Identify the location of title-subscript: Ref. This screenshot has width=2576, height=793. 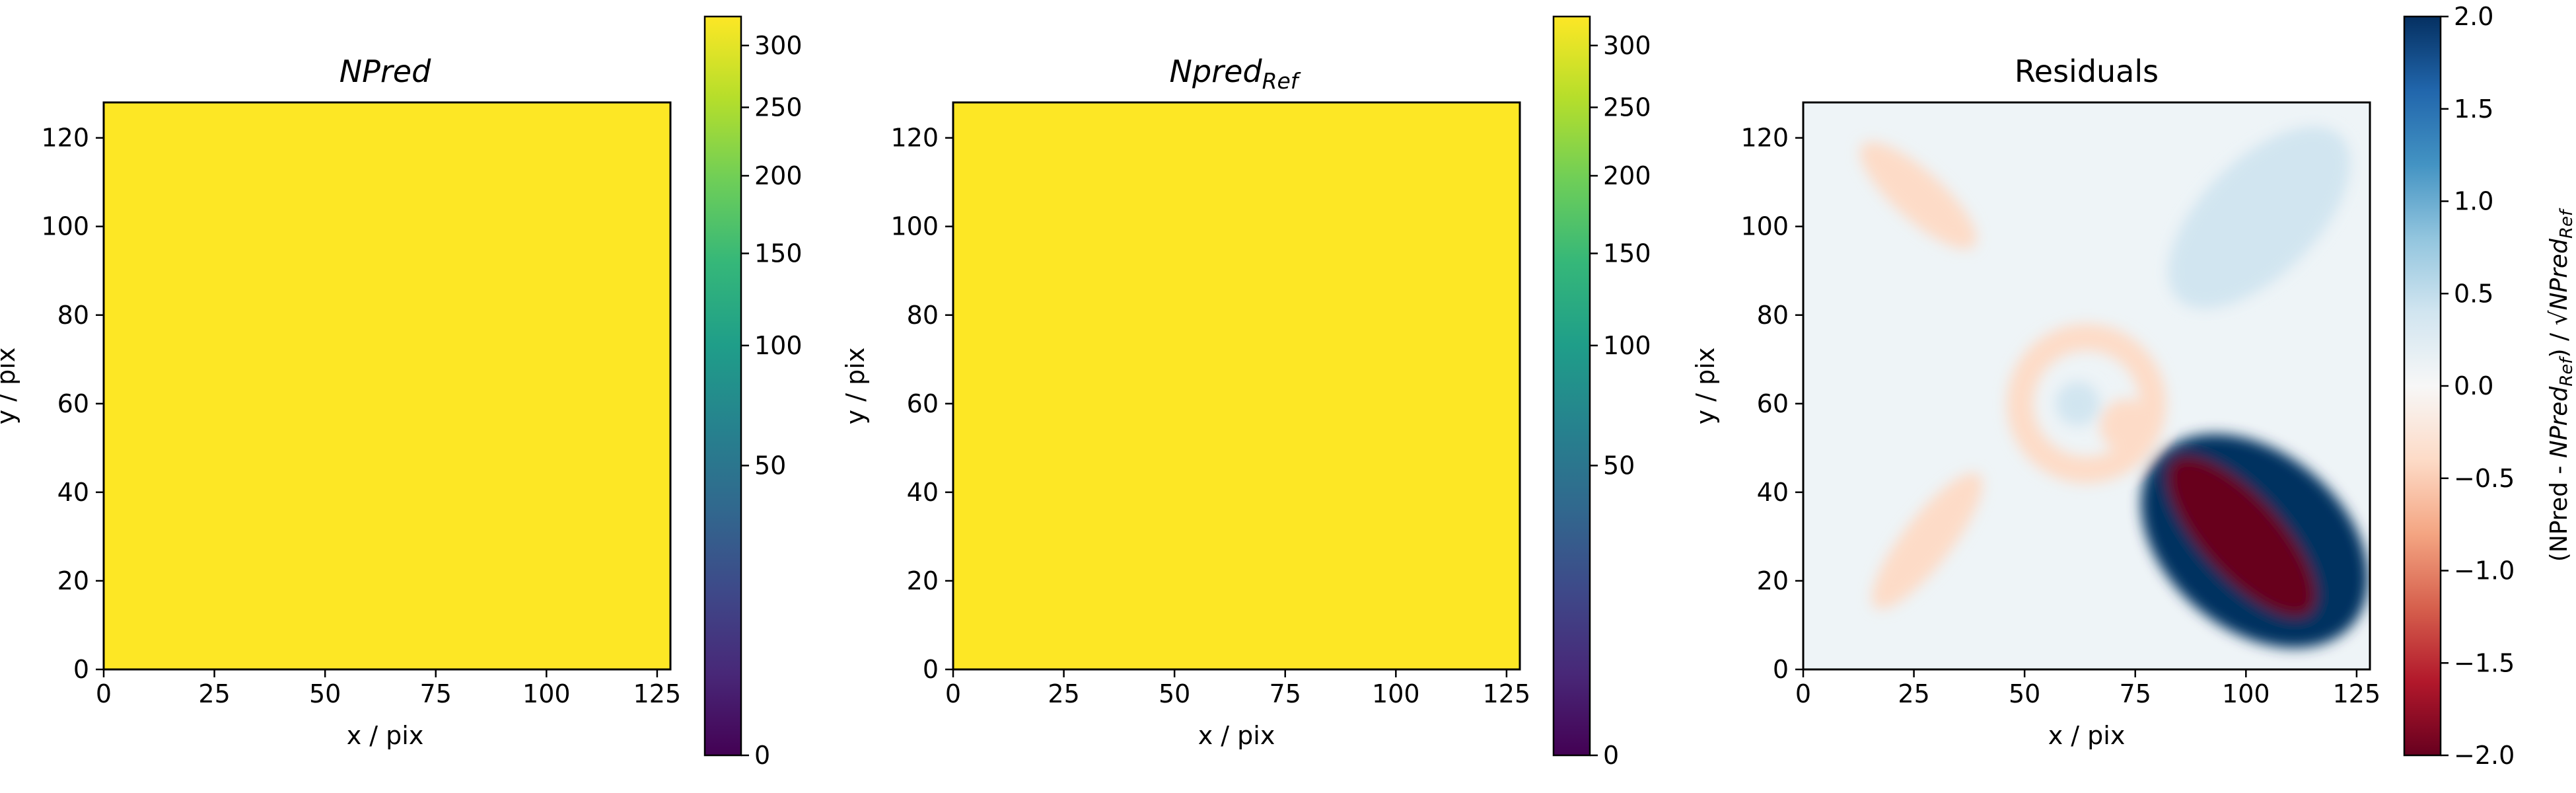
(1281, 81).